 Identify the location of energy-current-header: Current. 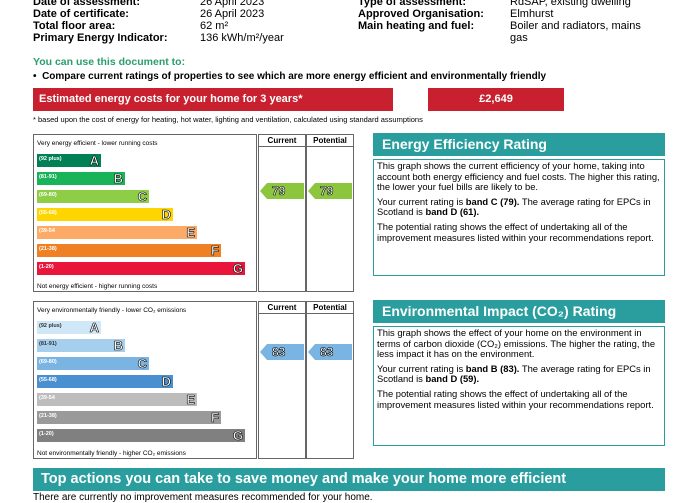
(282, 141).